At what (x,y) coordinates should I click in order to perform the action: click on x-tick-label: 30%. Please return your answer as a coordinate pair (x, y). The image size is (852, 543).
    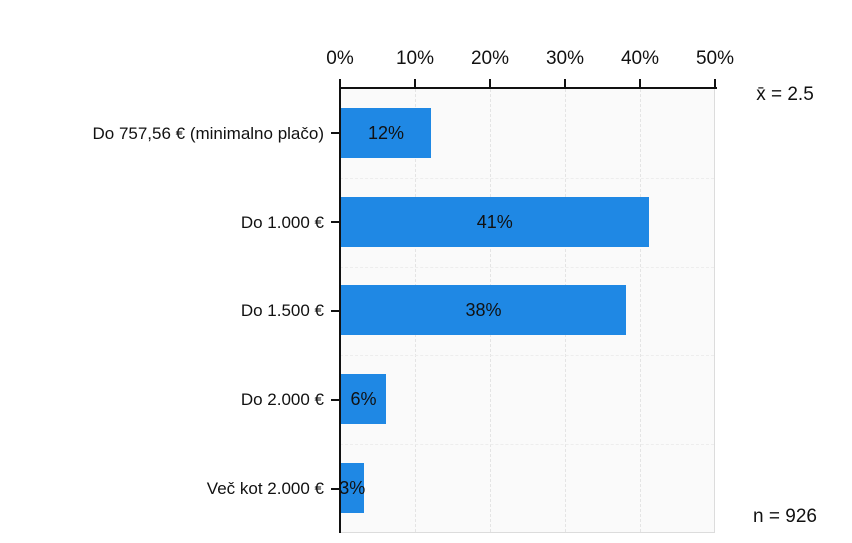
    Looking at the image, I should click on (565, 58).